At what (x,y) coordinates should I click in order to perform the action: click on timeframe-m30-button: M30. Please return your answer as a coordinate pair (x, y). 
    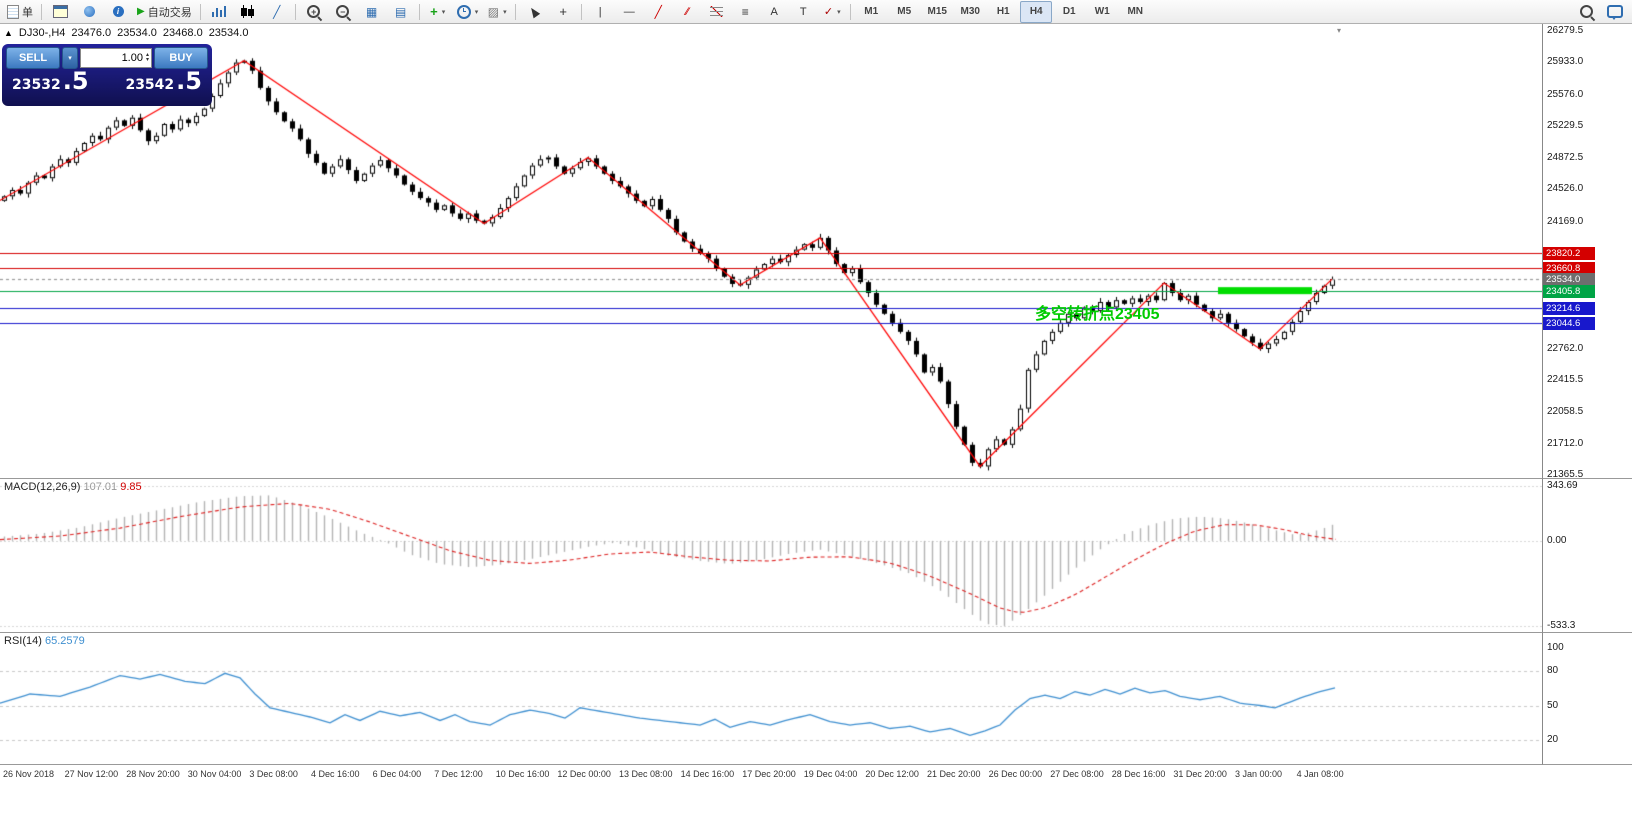
    Looking at the image, I should click on (970, 12).